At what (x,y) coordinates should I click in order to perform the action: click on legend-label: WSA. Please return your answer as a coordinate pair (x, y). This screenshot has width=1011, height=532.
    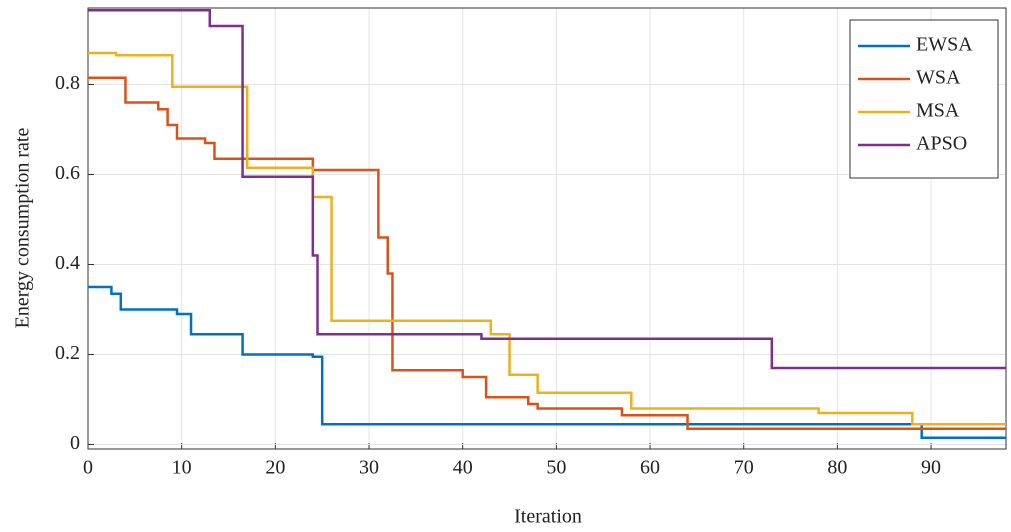
    Looking at the image, I should click on (938, 78).